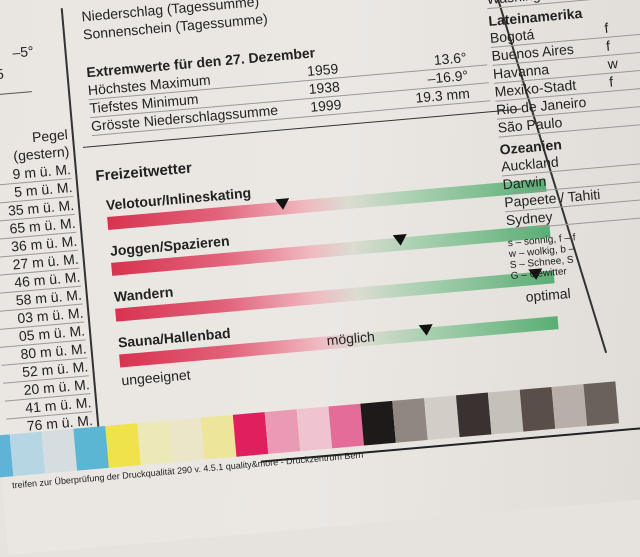 The image size is (640, 557). What do you see at coordinates (16, 94) in the screenshot?
I see `divider` at bounding box center [16, 94].